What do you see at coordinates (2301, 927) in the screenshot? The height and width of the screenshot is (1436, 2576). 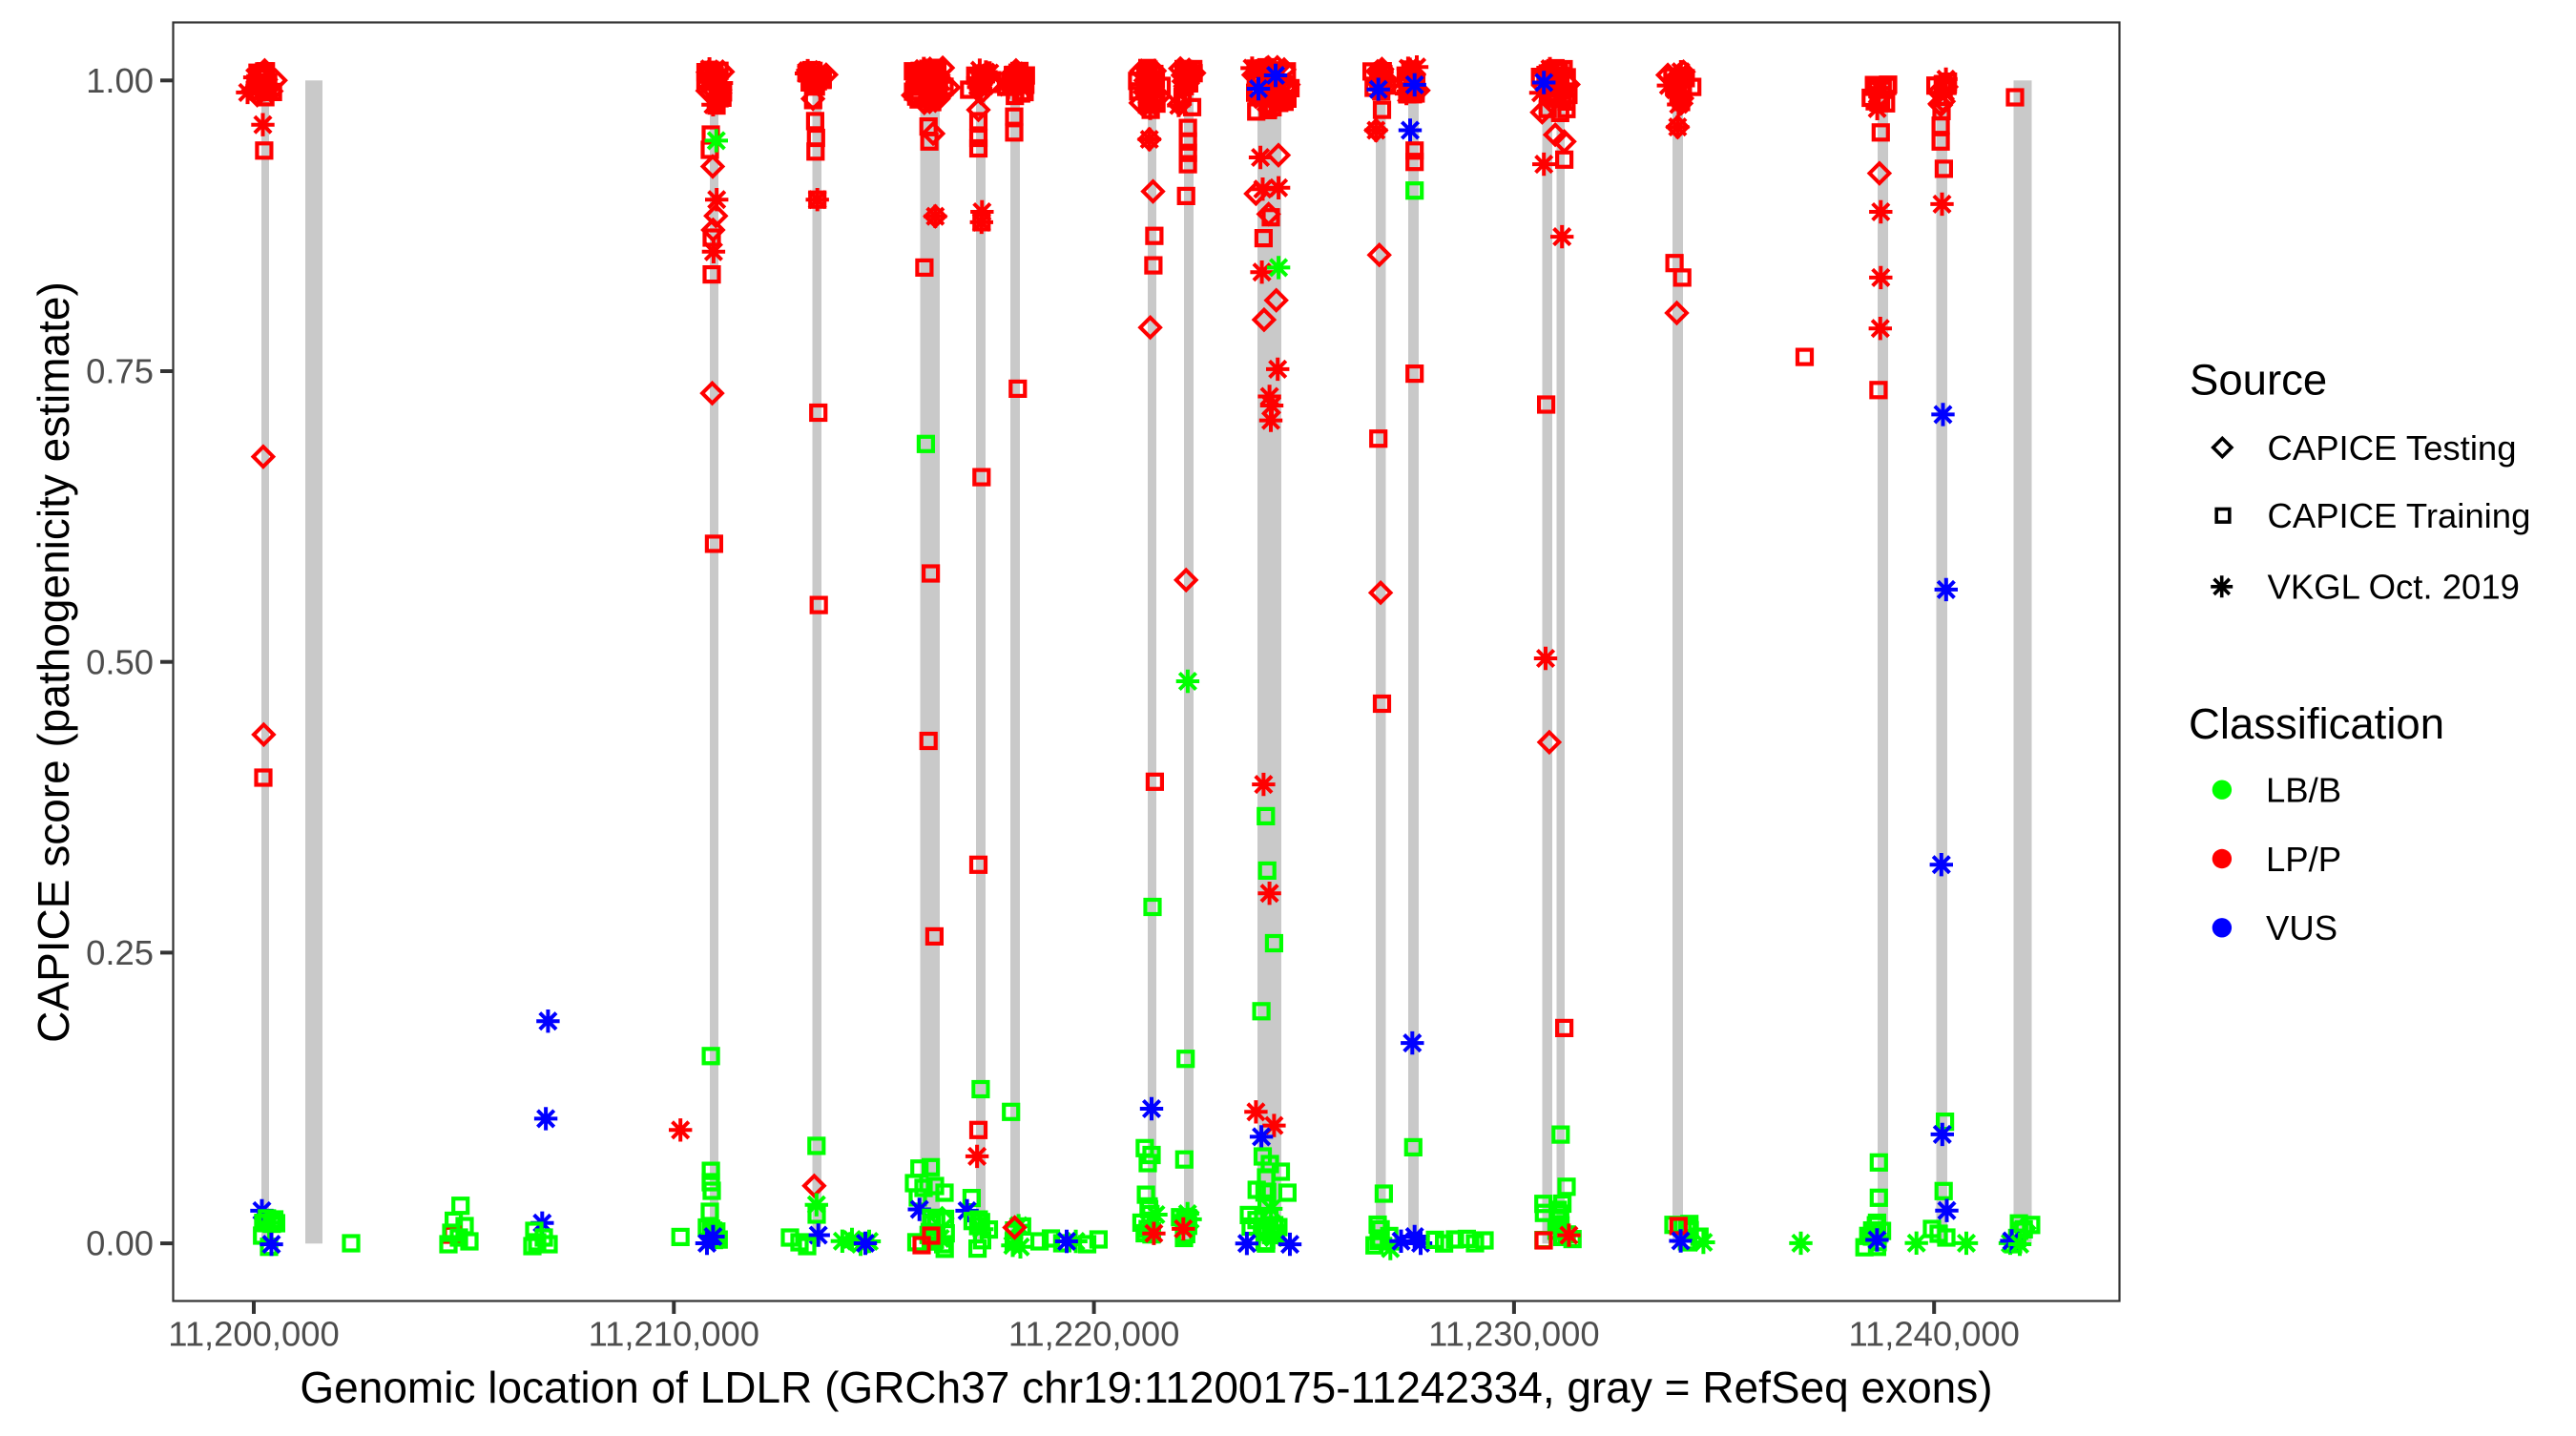 I see `svg-text: VUS` at bounding box center [2301, 927].